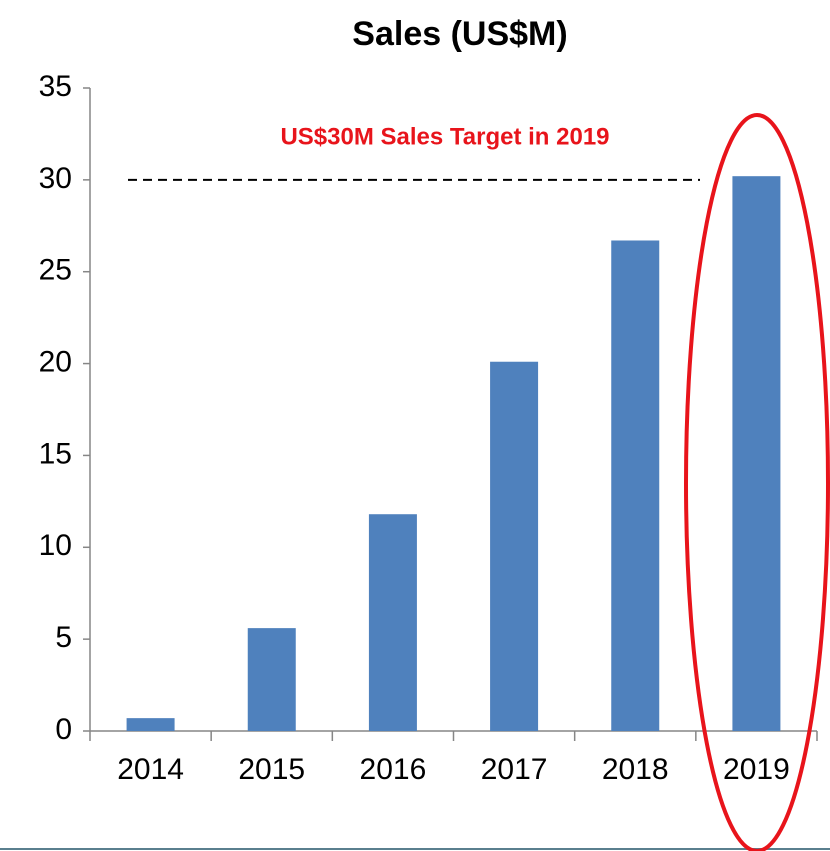  What do you see at coordinates (55, 453) in the screenshot?
I see `y-tick-label: 15` at bounding box center [55, 453].